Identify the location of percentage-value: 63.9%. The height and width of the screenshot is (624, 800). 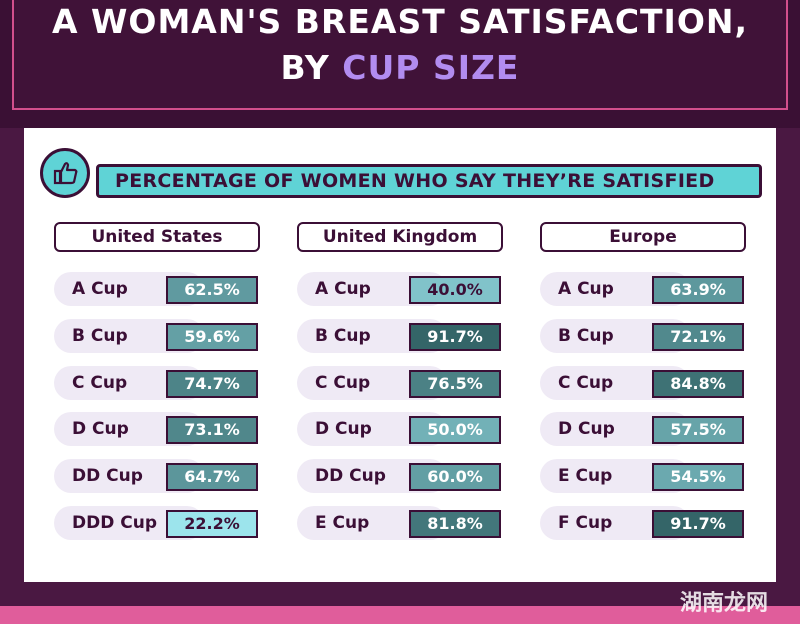
(698, 290).